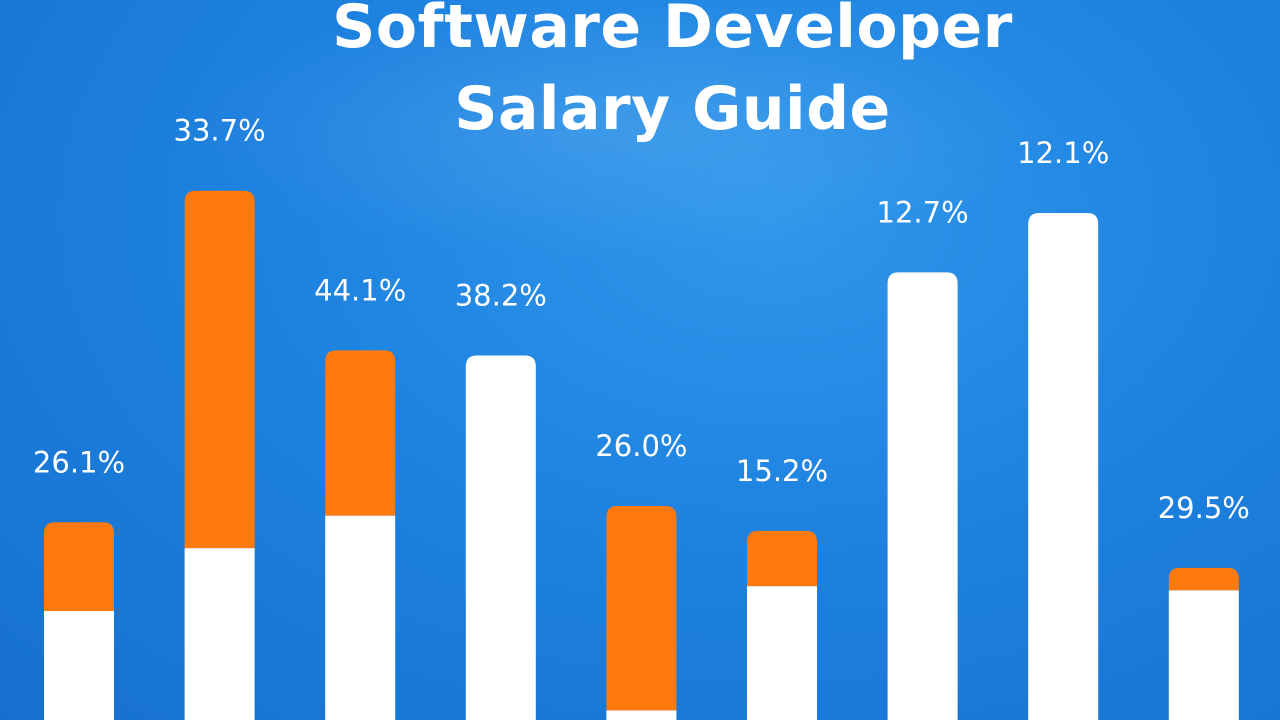  Describe the element at coordinates (79, 462) in the screenshot. I see `bar-value-label: 26.1%` at that location.